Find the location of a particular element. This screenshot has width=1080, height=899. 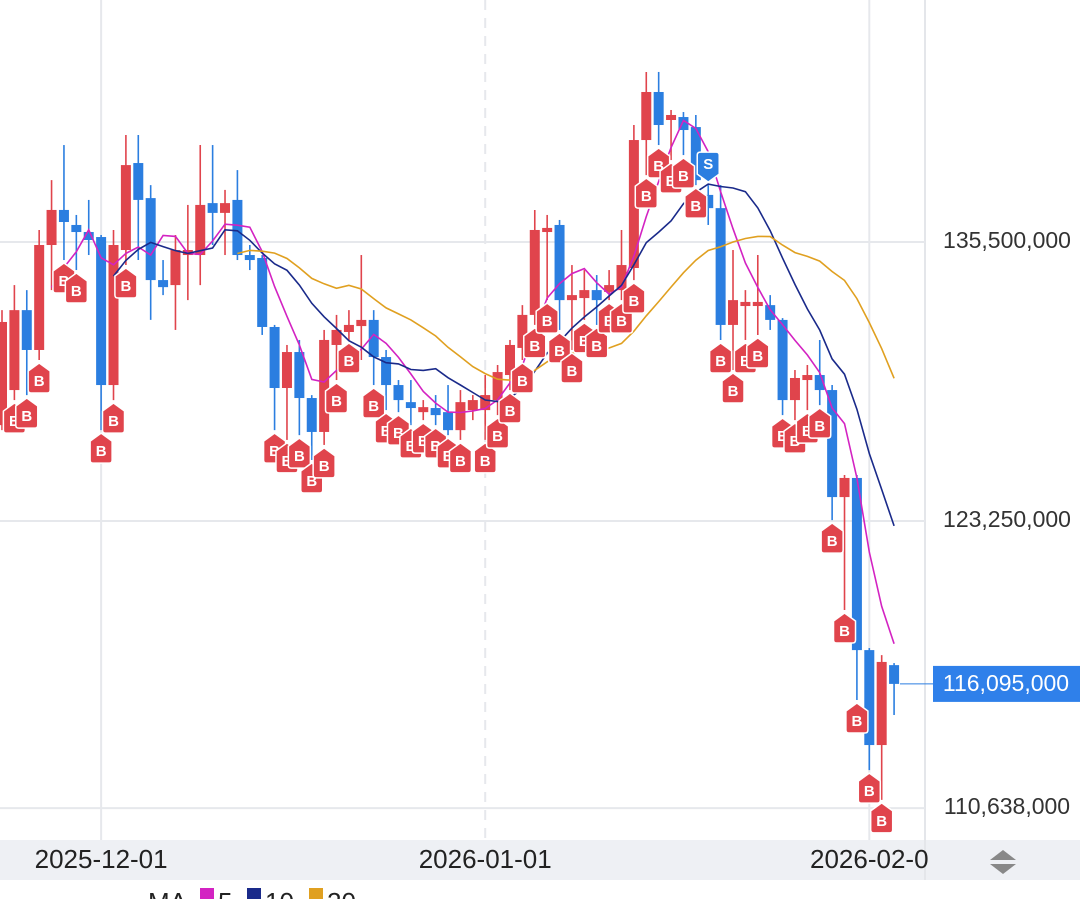

x-axis-band is located at coordinates (540, 860).